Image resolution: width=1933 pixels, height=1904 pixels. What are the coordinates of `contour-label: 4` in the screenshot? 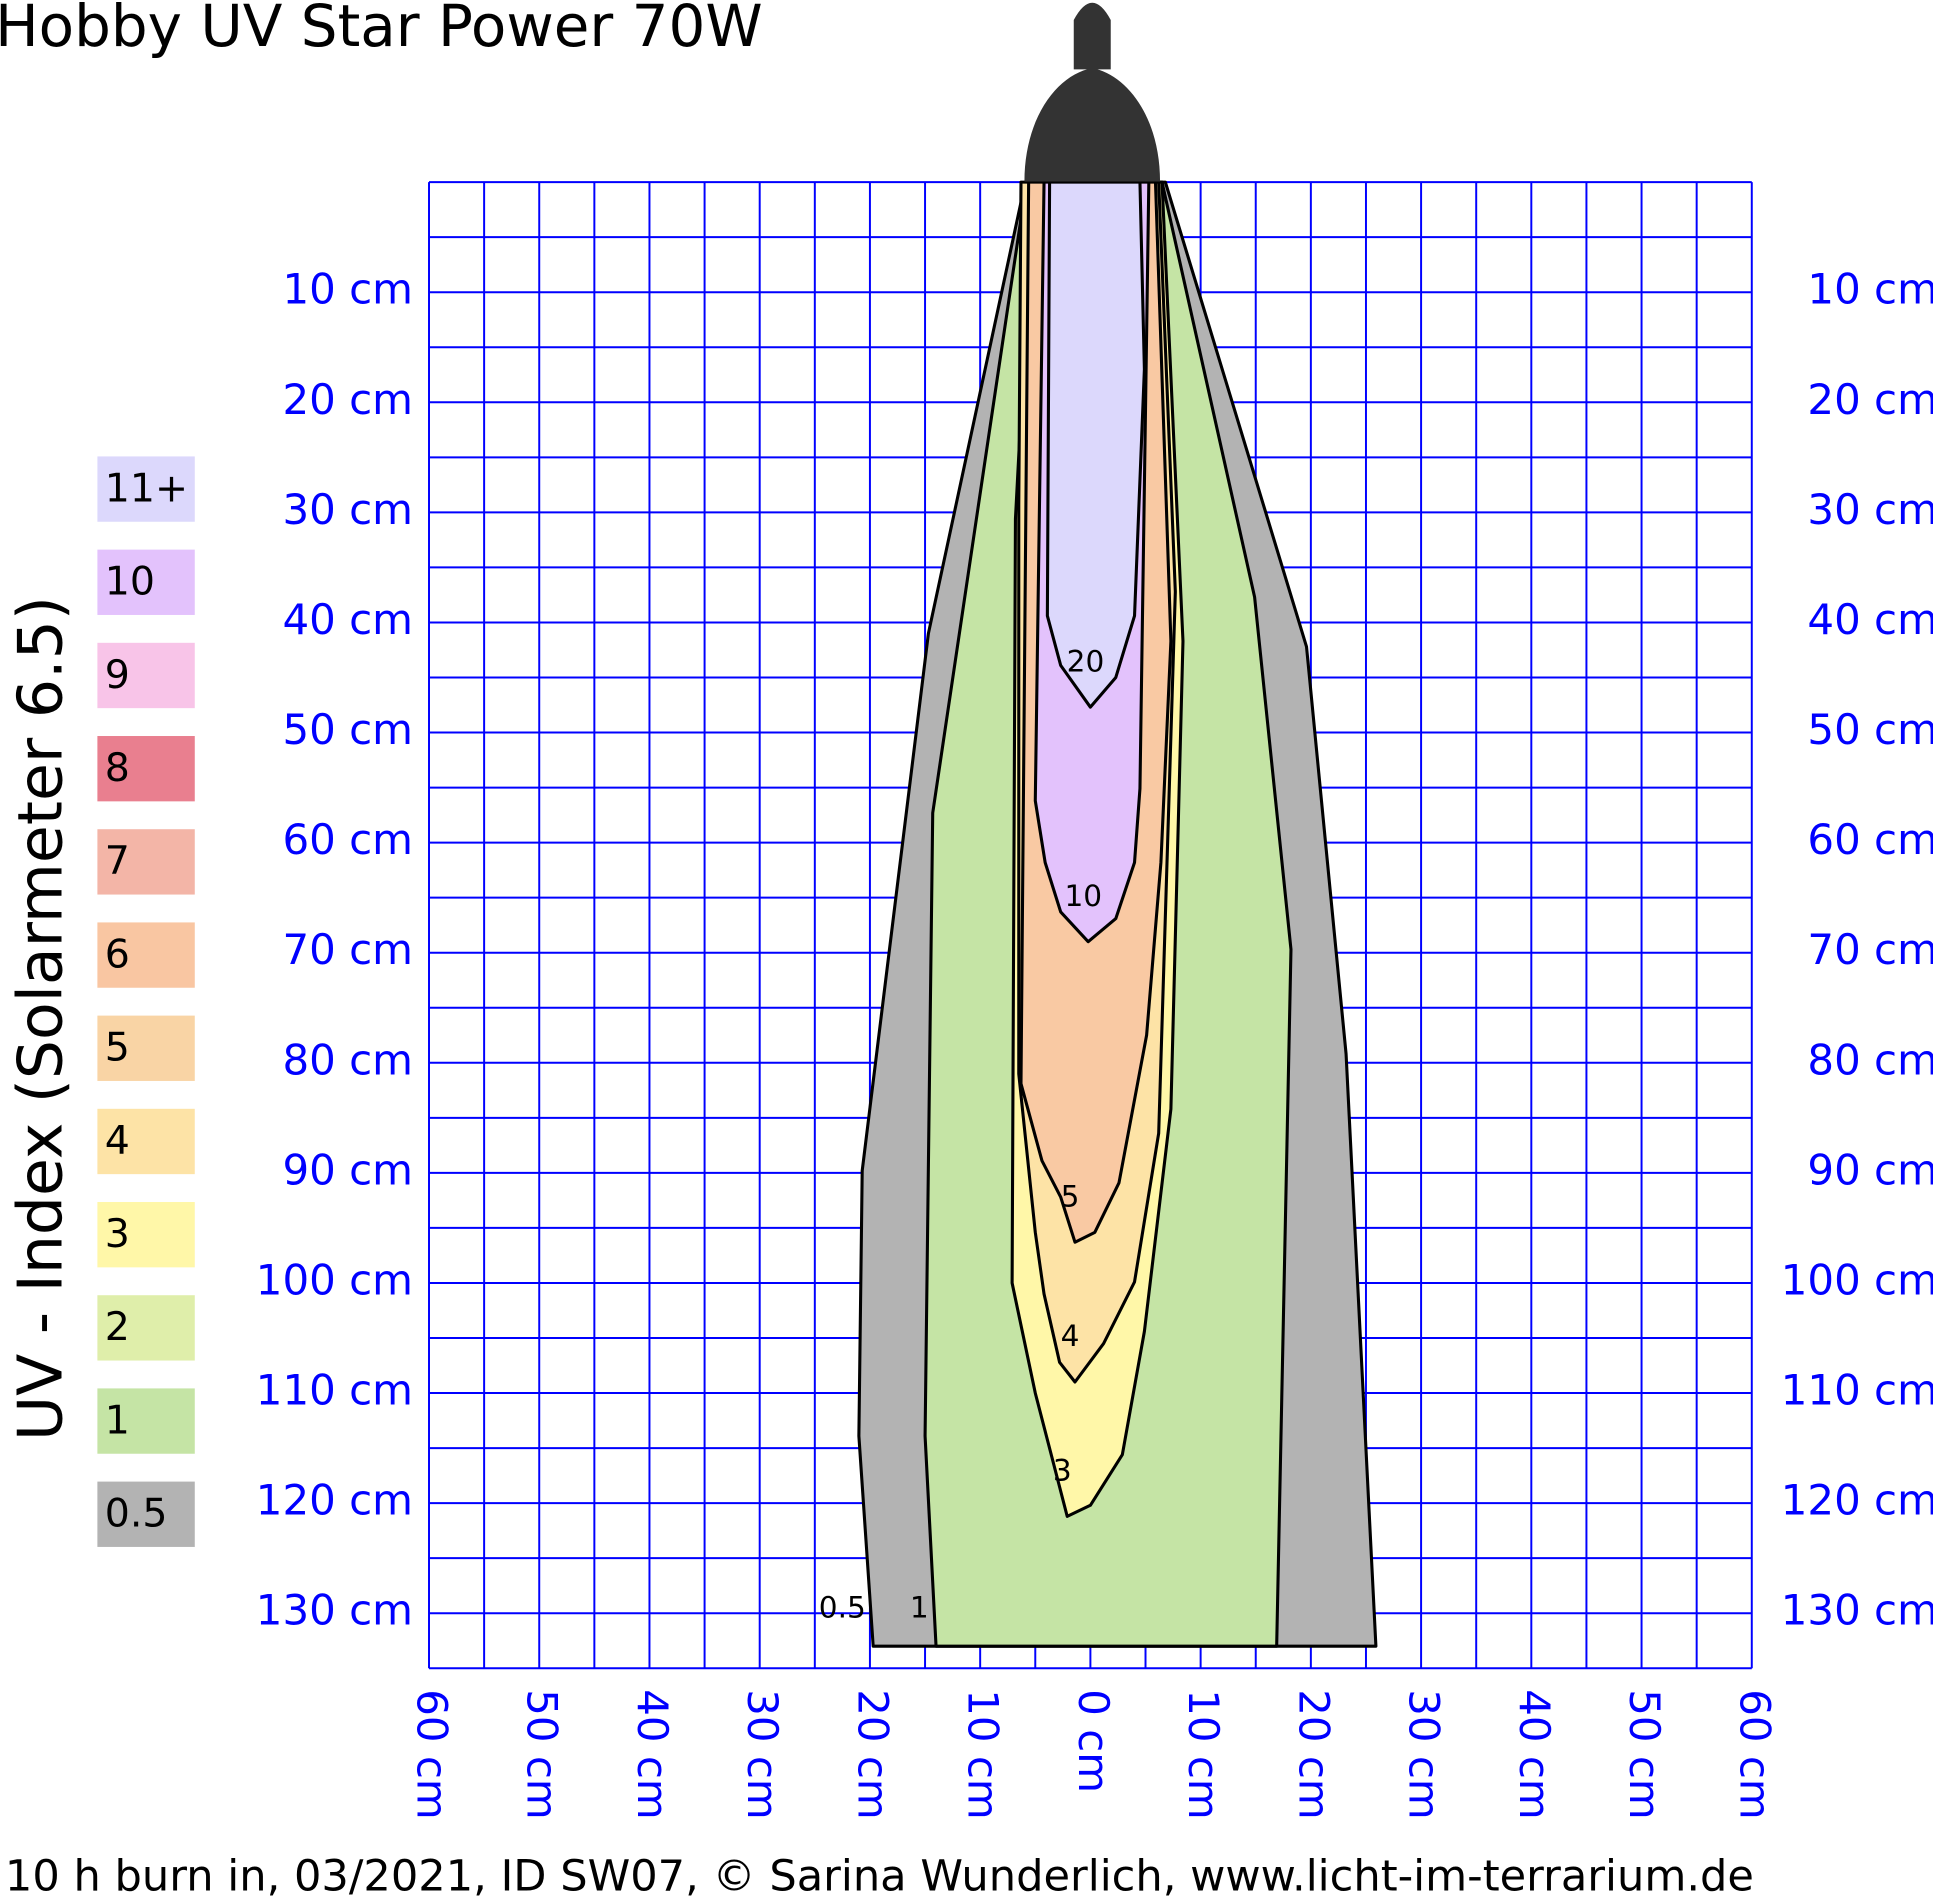 It's located at (1070, 1336).